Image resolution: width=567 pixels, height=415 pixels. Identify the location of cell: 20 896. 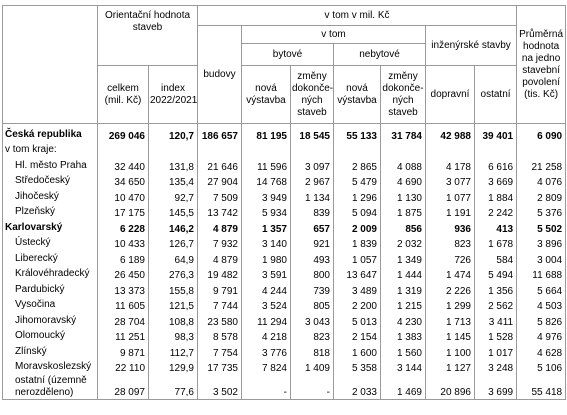
(450, 387).